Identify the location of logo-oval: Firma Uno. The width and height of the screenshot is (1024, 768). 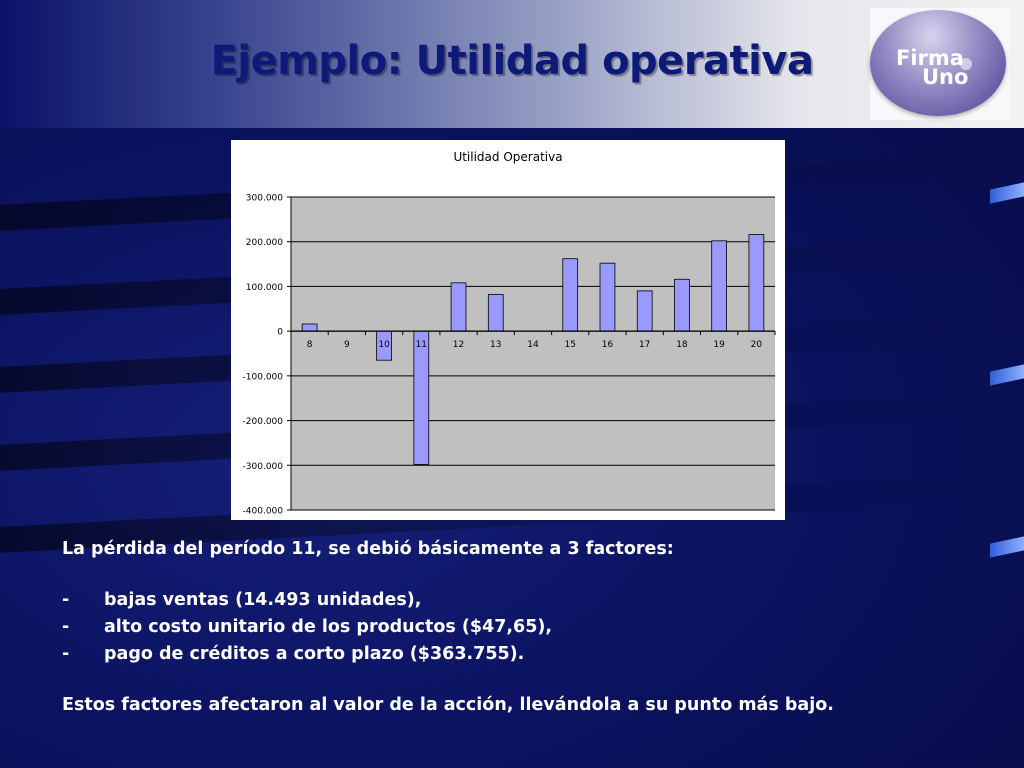
(938, 63).